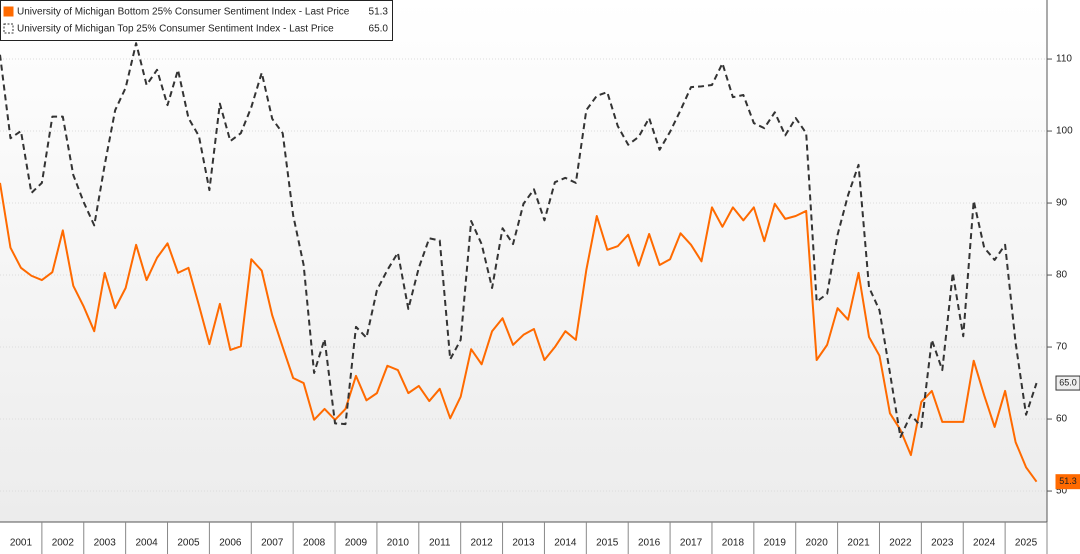 This screenshot has width=1080, height=554. Describe the element at coordinates (1062, 203) in the screenshot. I see `y-tick-label: 90` at that location.